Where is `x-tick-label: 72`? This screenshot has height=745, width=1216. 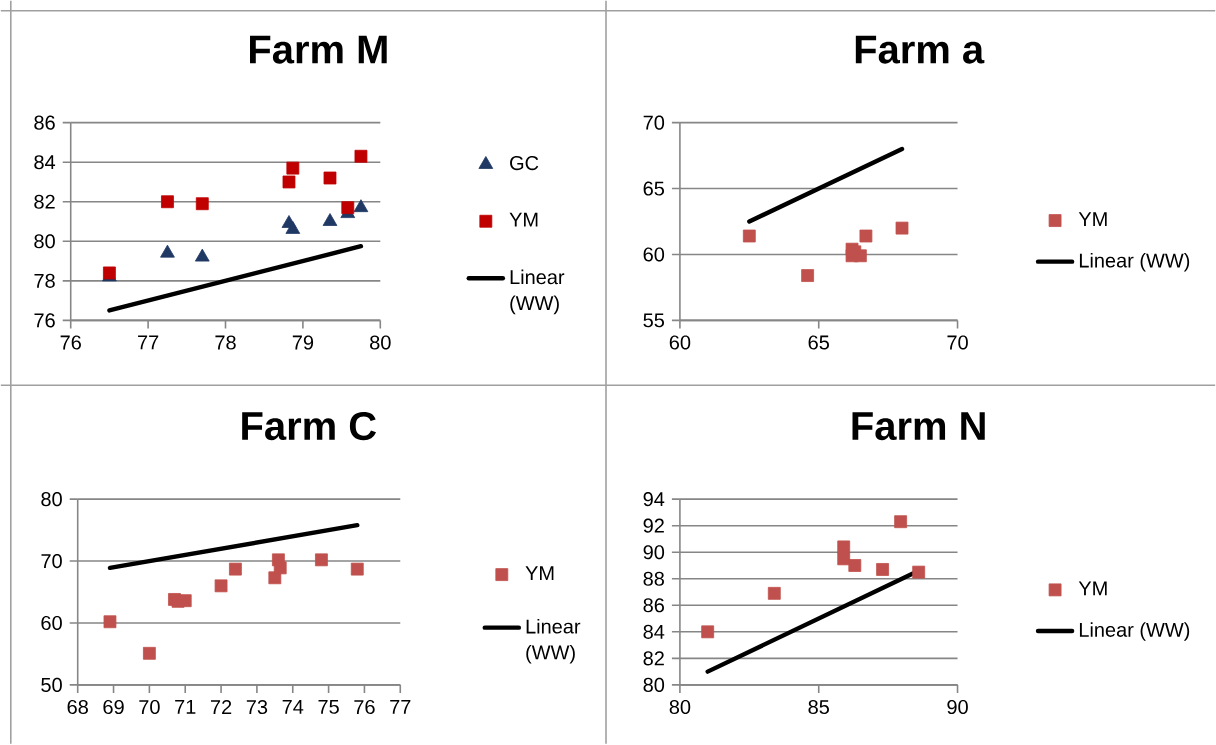
x-tick-label: 72 is located at coordinates (221, 707).